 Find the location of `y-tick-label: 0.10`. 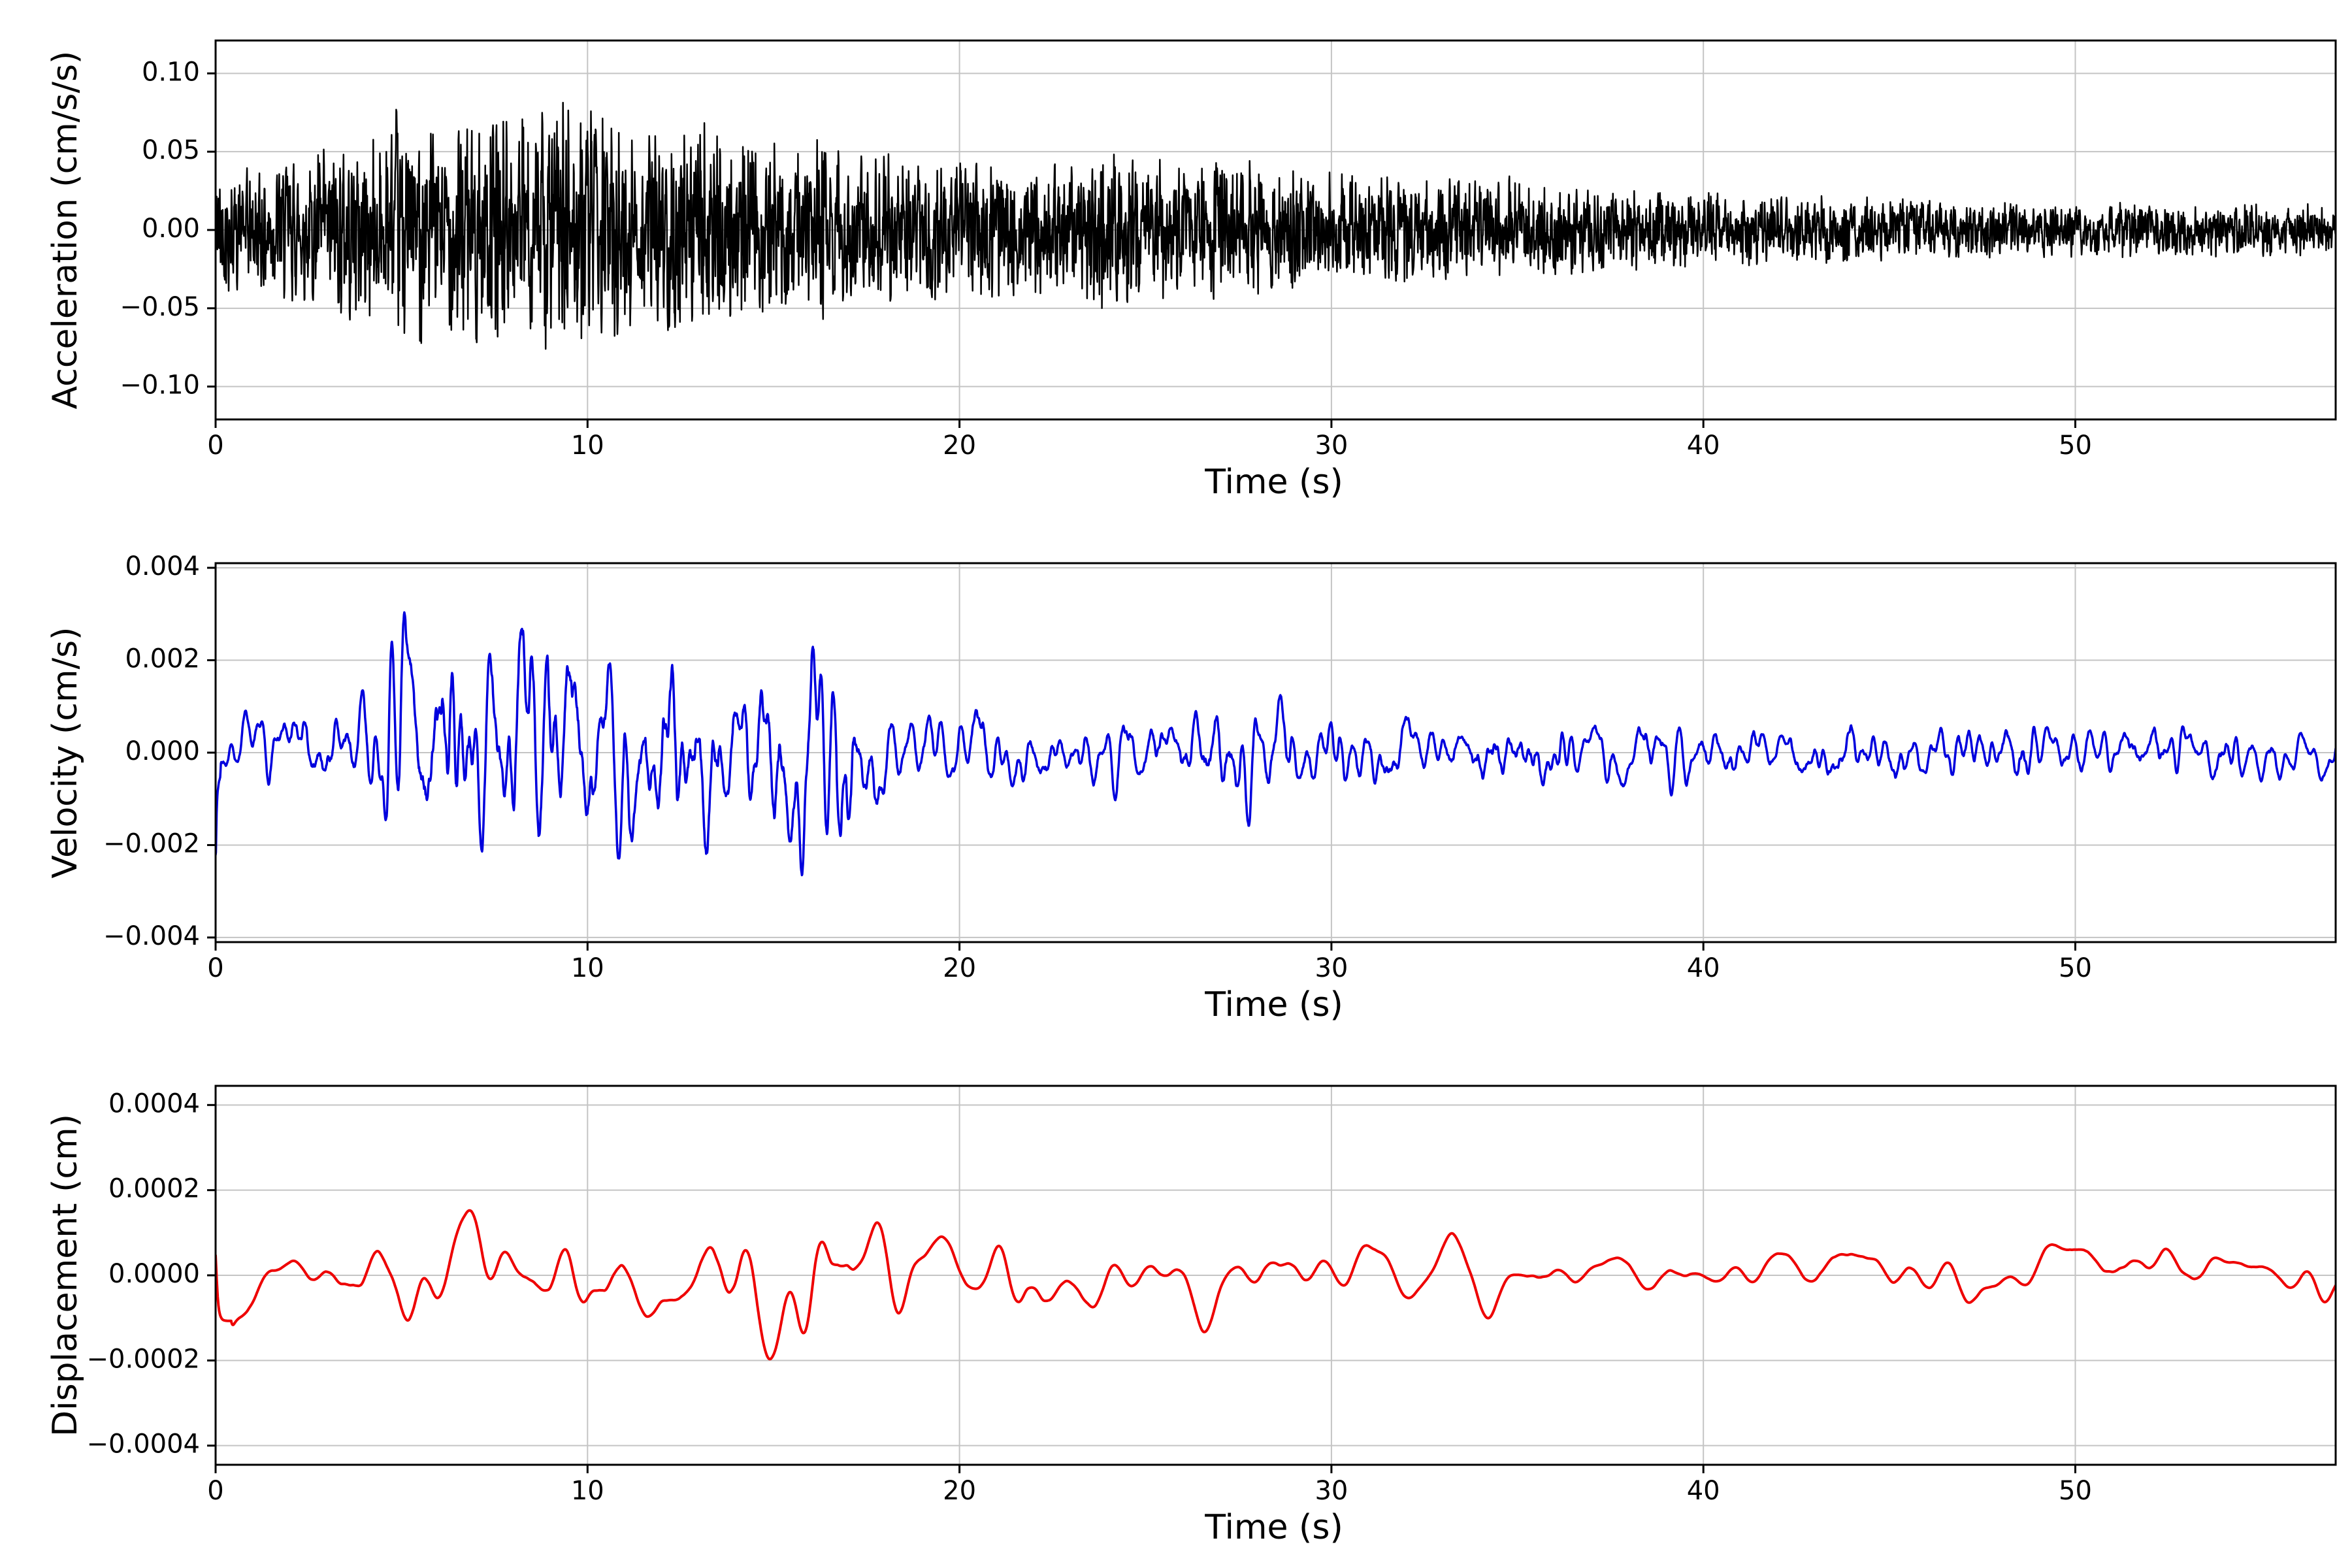

y-tick-label: 0.10 is located at coordinates (171, 72).